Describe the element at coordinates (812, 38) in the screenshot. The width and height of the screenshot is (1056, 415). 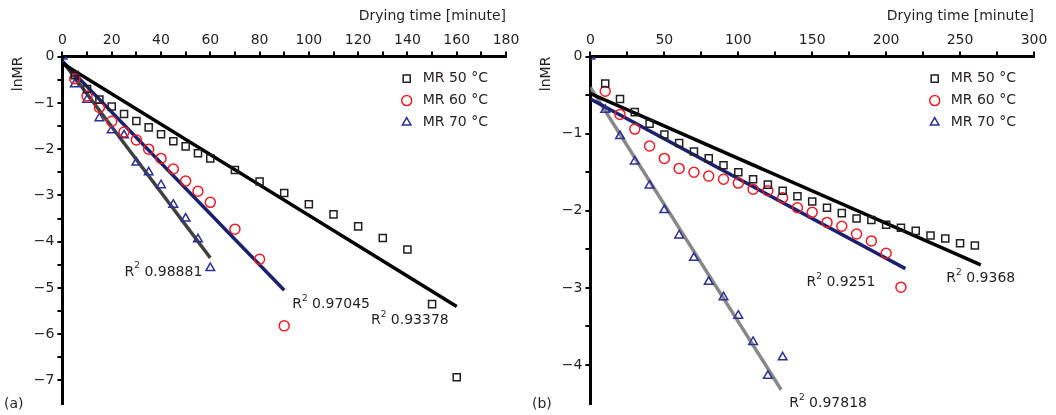
I see `x-tick-label: 150` at that location.